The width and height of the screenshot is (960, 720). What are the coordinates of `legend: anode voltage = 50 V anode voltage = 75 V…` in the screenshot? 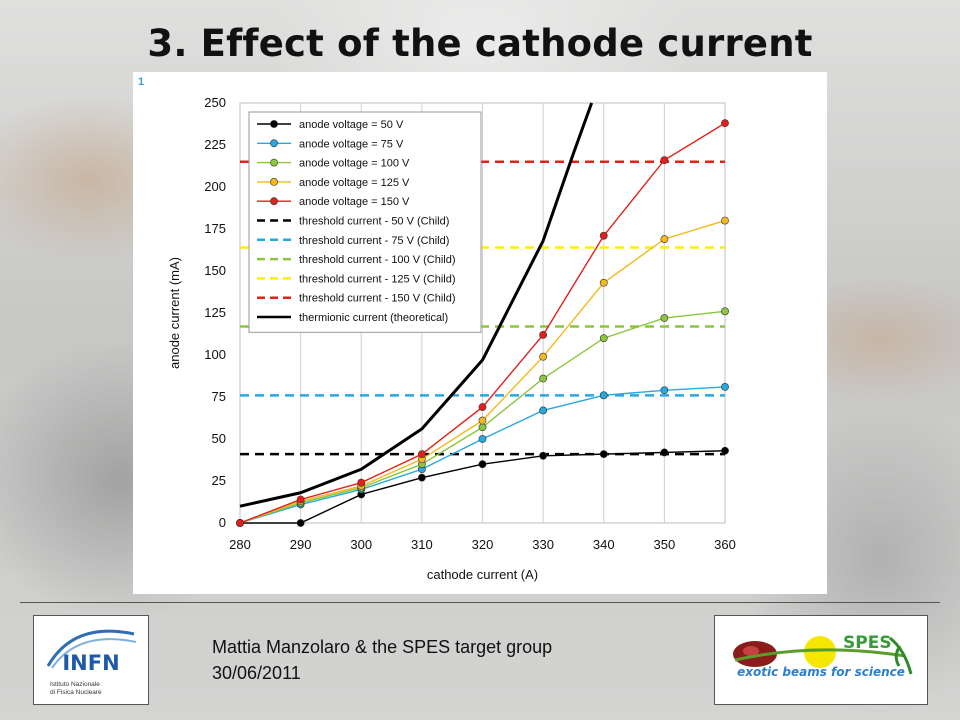 It's located at (365, 222).